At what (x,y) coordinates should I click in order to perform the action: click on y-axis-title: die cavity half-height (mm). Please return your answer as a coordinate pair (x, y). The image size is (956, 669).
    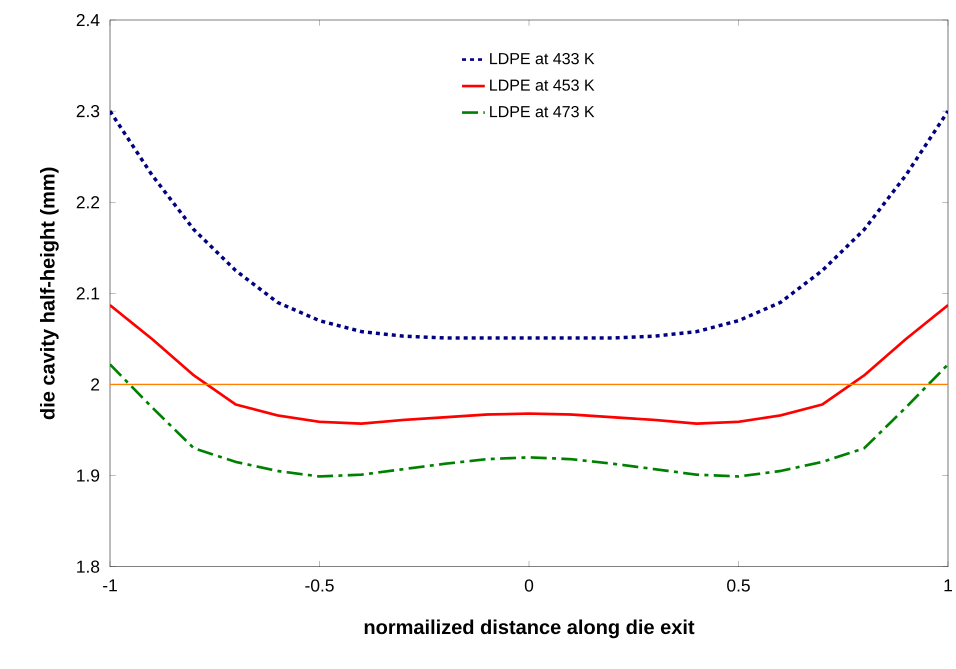
    Looking at the image, I should click on (49, 294).